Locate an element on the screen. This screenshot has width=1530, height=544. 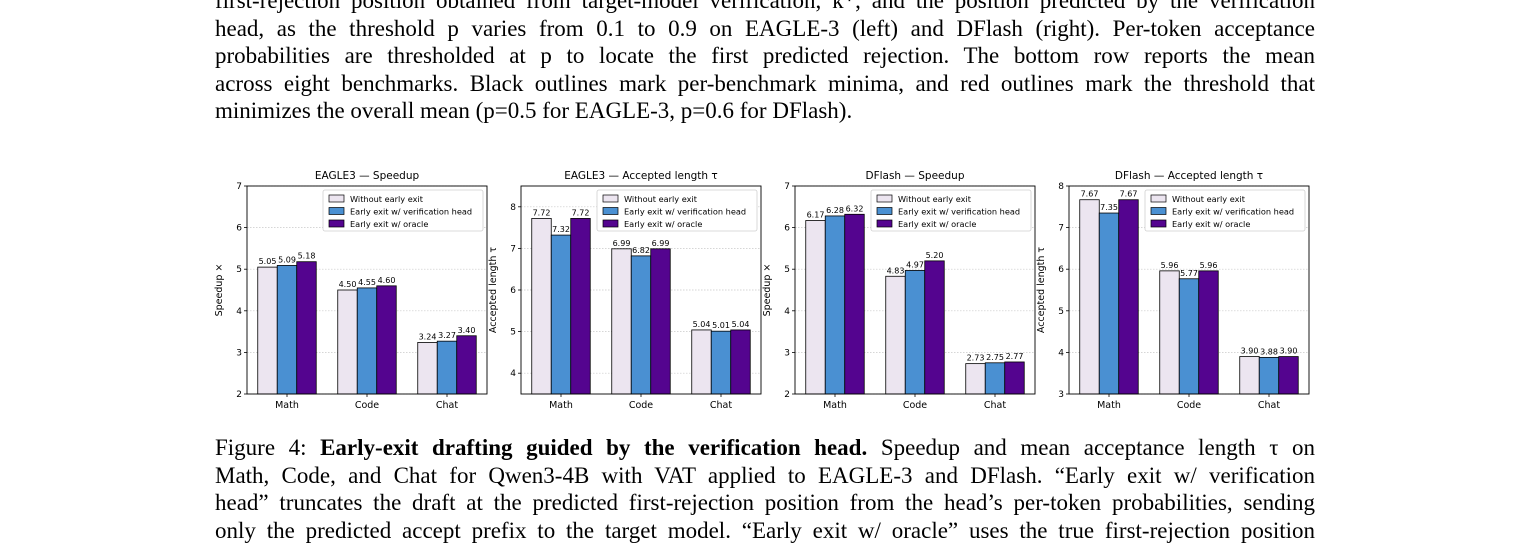
data-label: 4.50 is located at coordinates (348, 284).